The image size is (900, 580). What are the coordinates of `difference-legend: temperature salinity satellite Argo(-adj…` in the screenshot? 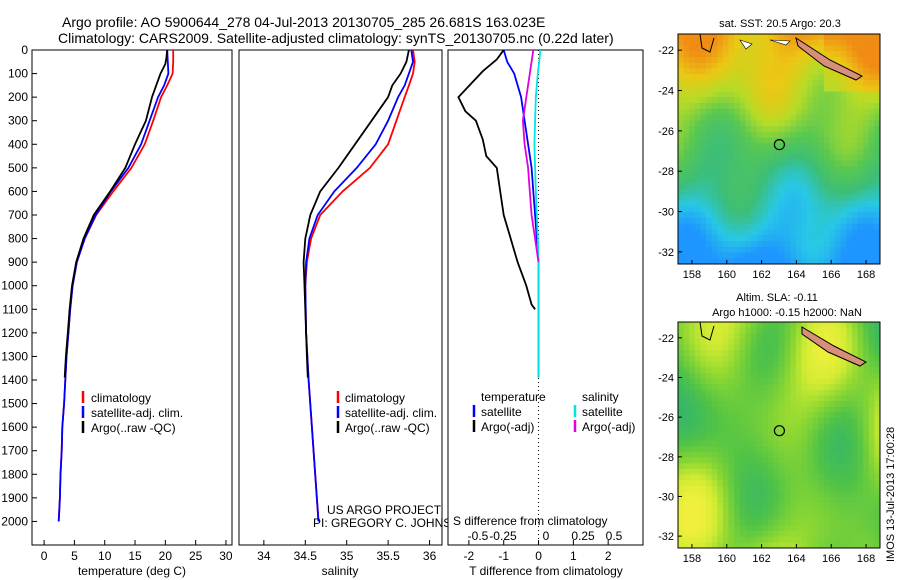 It's located at (553, 412).